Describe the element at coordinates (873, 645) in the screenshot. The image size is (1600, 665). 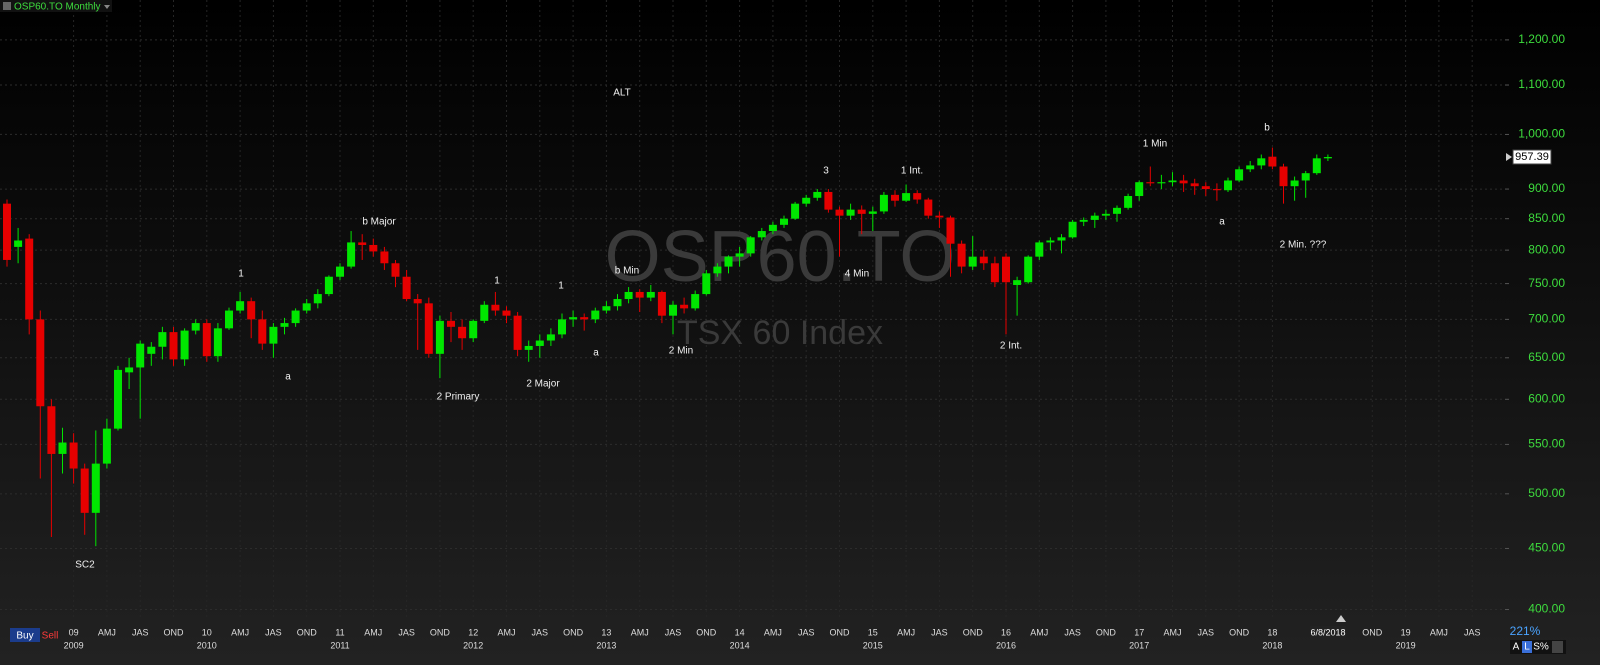
I see `year-label: 2015` at that location.